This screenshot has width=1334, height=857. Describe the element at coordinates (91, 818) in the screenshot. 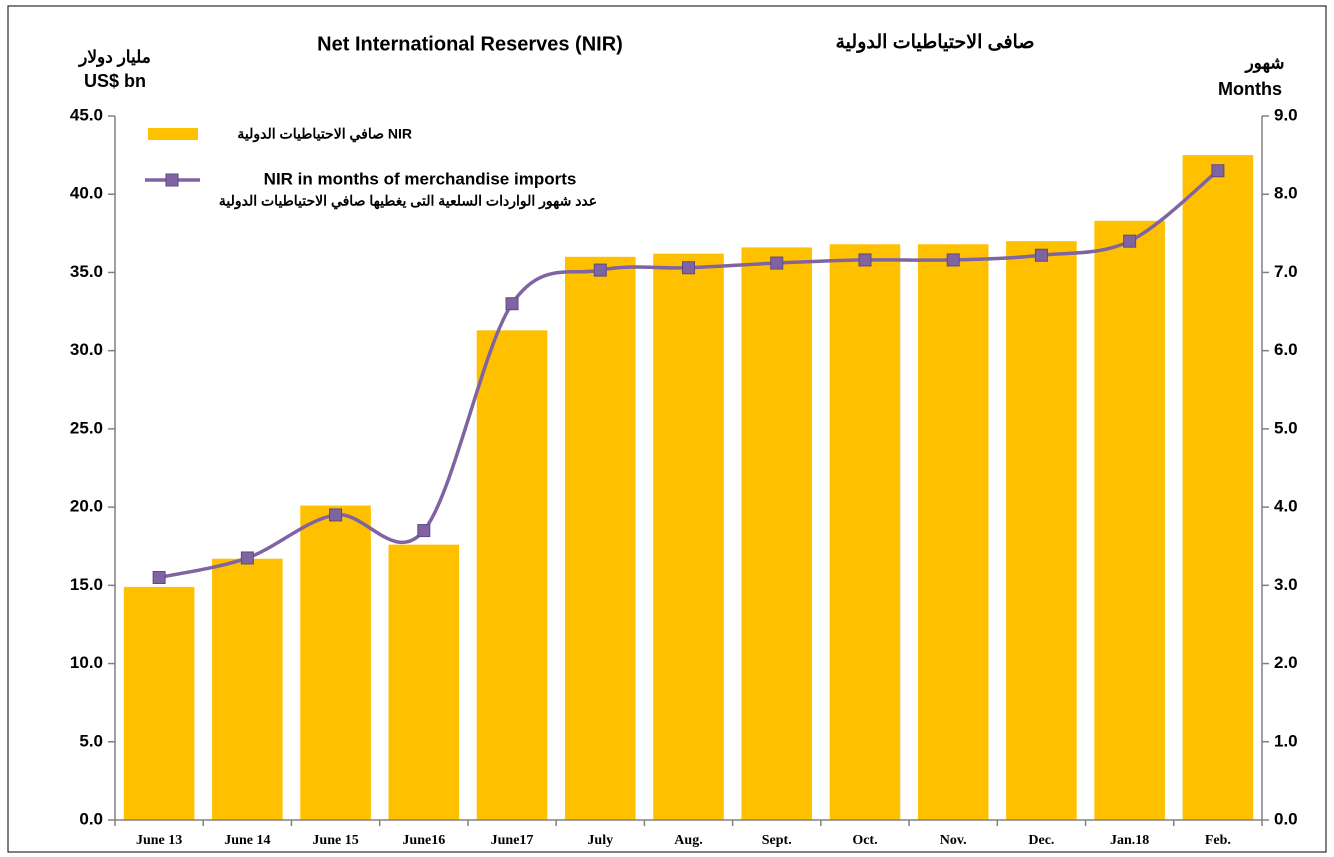

I see `y-tick-label: 0.0` at that location.